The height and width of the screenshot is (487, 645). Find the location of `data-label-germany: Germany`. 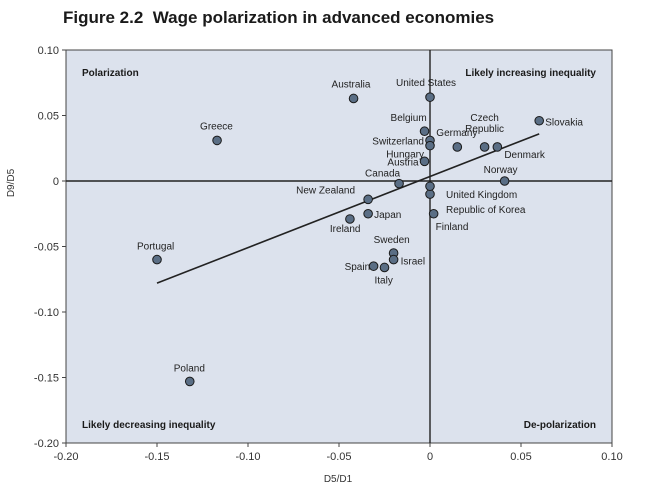

data-label-germany: Germany is located at coordinates (456, 133).